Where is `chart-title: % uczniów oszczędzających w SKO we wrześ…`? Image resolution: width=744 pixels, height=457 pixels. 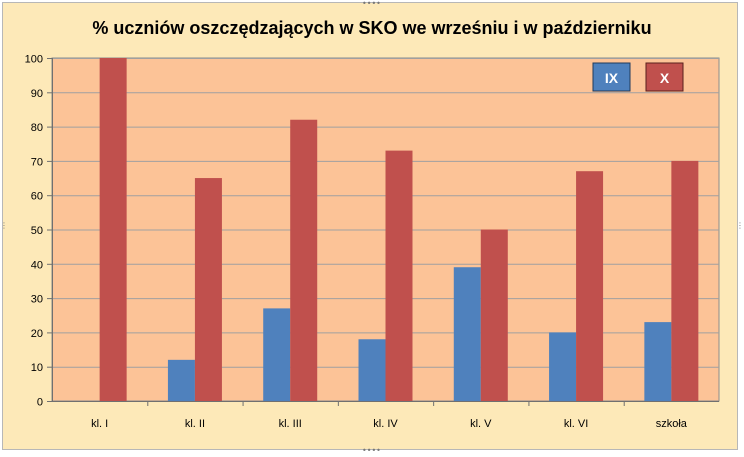 chart-title: % uczniów oszczędzających w SKO we wrześ… is located at coordinates (372, 28).